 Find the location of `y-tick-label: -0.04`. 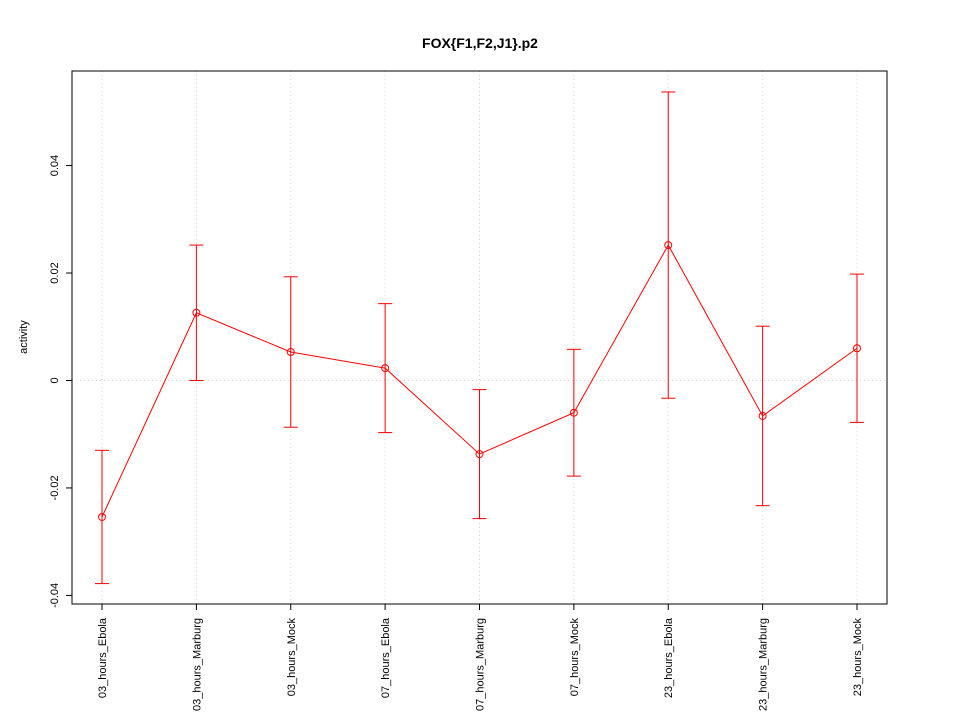

y-tick-label: -0.04 is located at coordinates (55, 595).